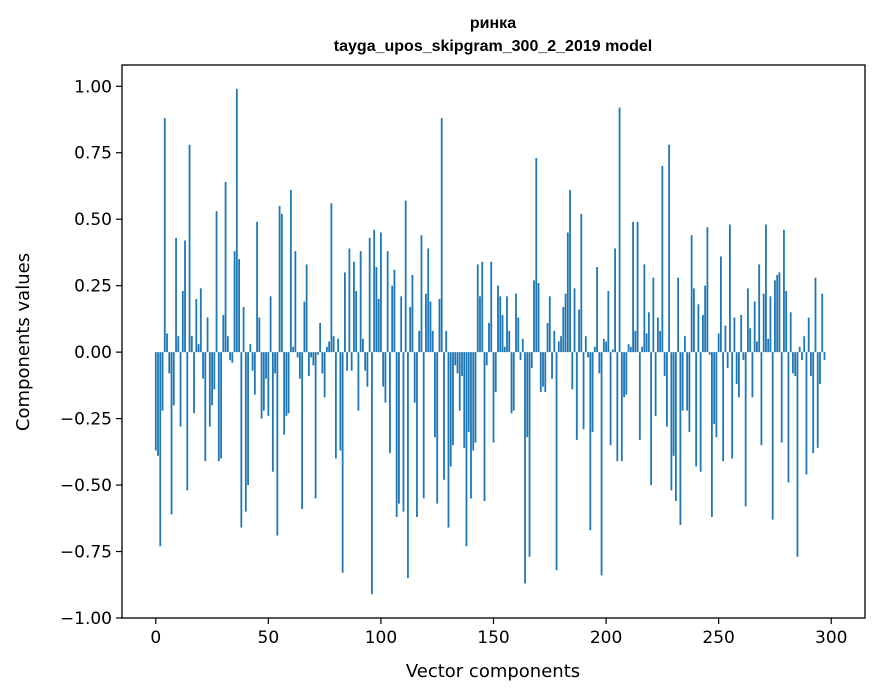  I want to click on x-tick-label: 150, so click(493, 638).